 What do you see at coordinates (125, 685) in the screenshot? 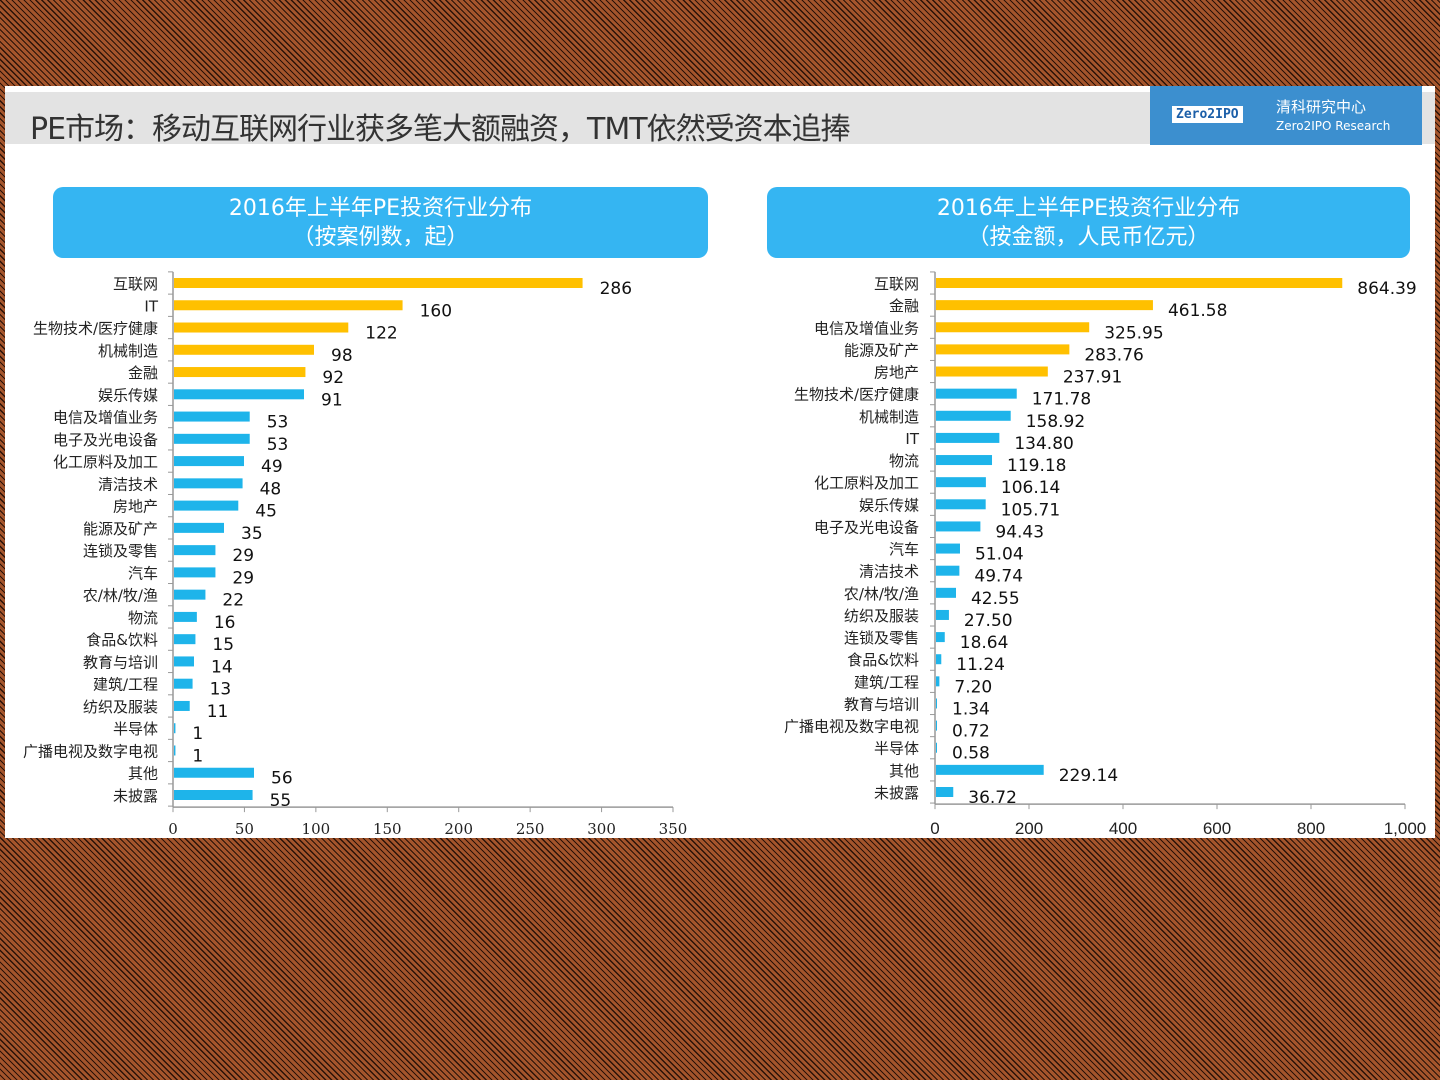
I see `chart-1-category-label: 建筑/工程` at bounding box center [125, 685].